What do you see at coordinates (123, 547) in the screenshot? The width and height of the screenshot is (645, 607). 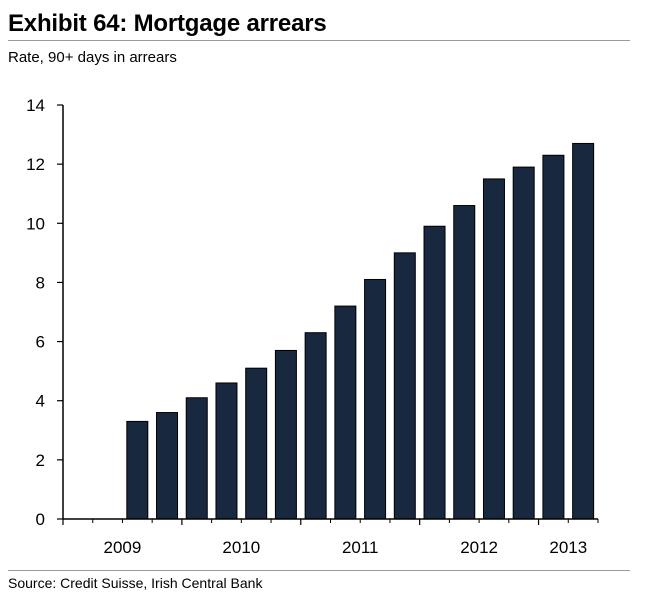 I see `x-tick-label: 2009` at bounding box center [123, 547].